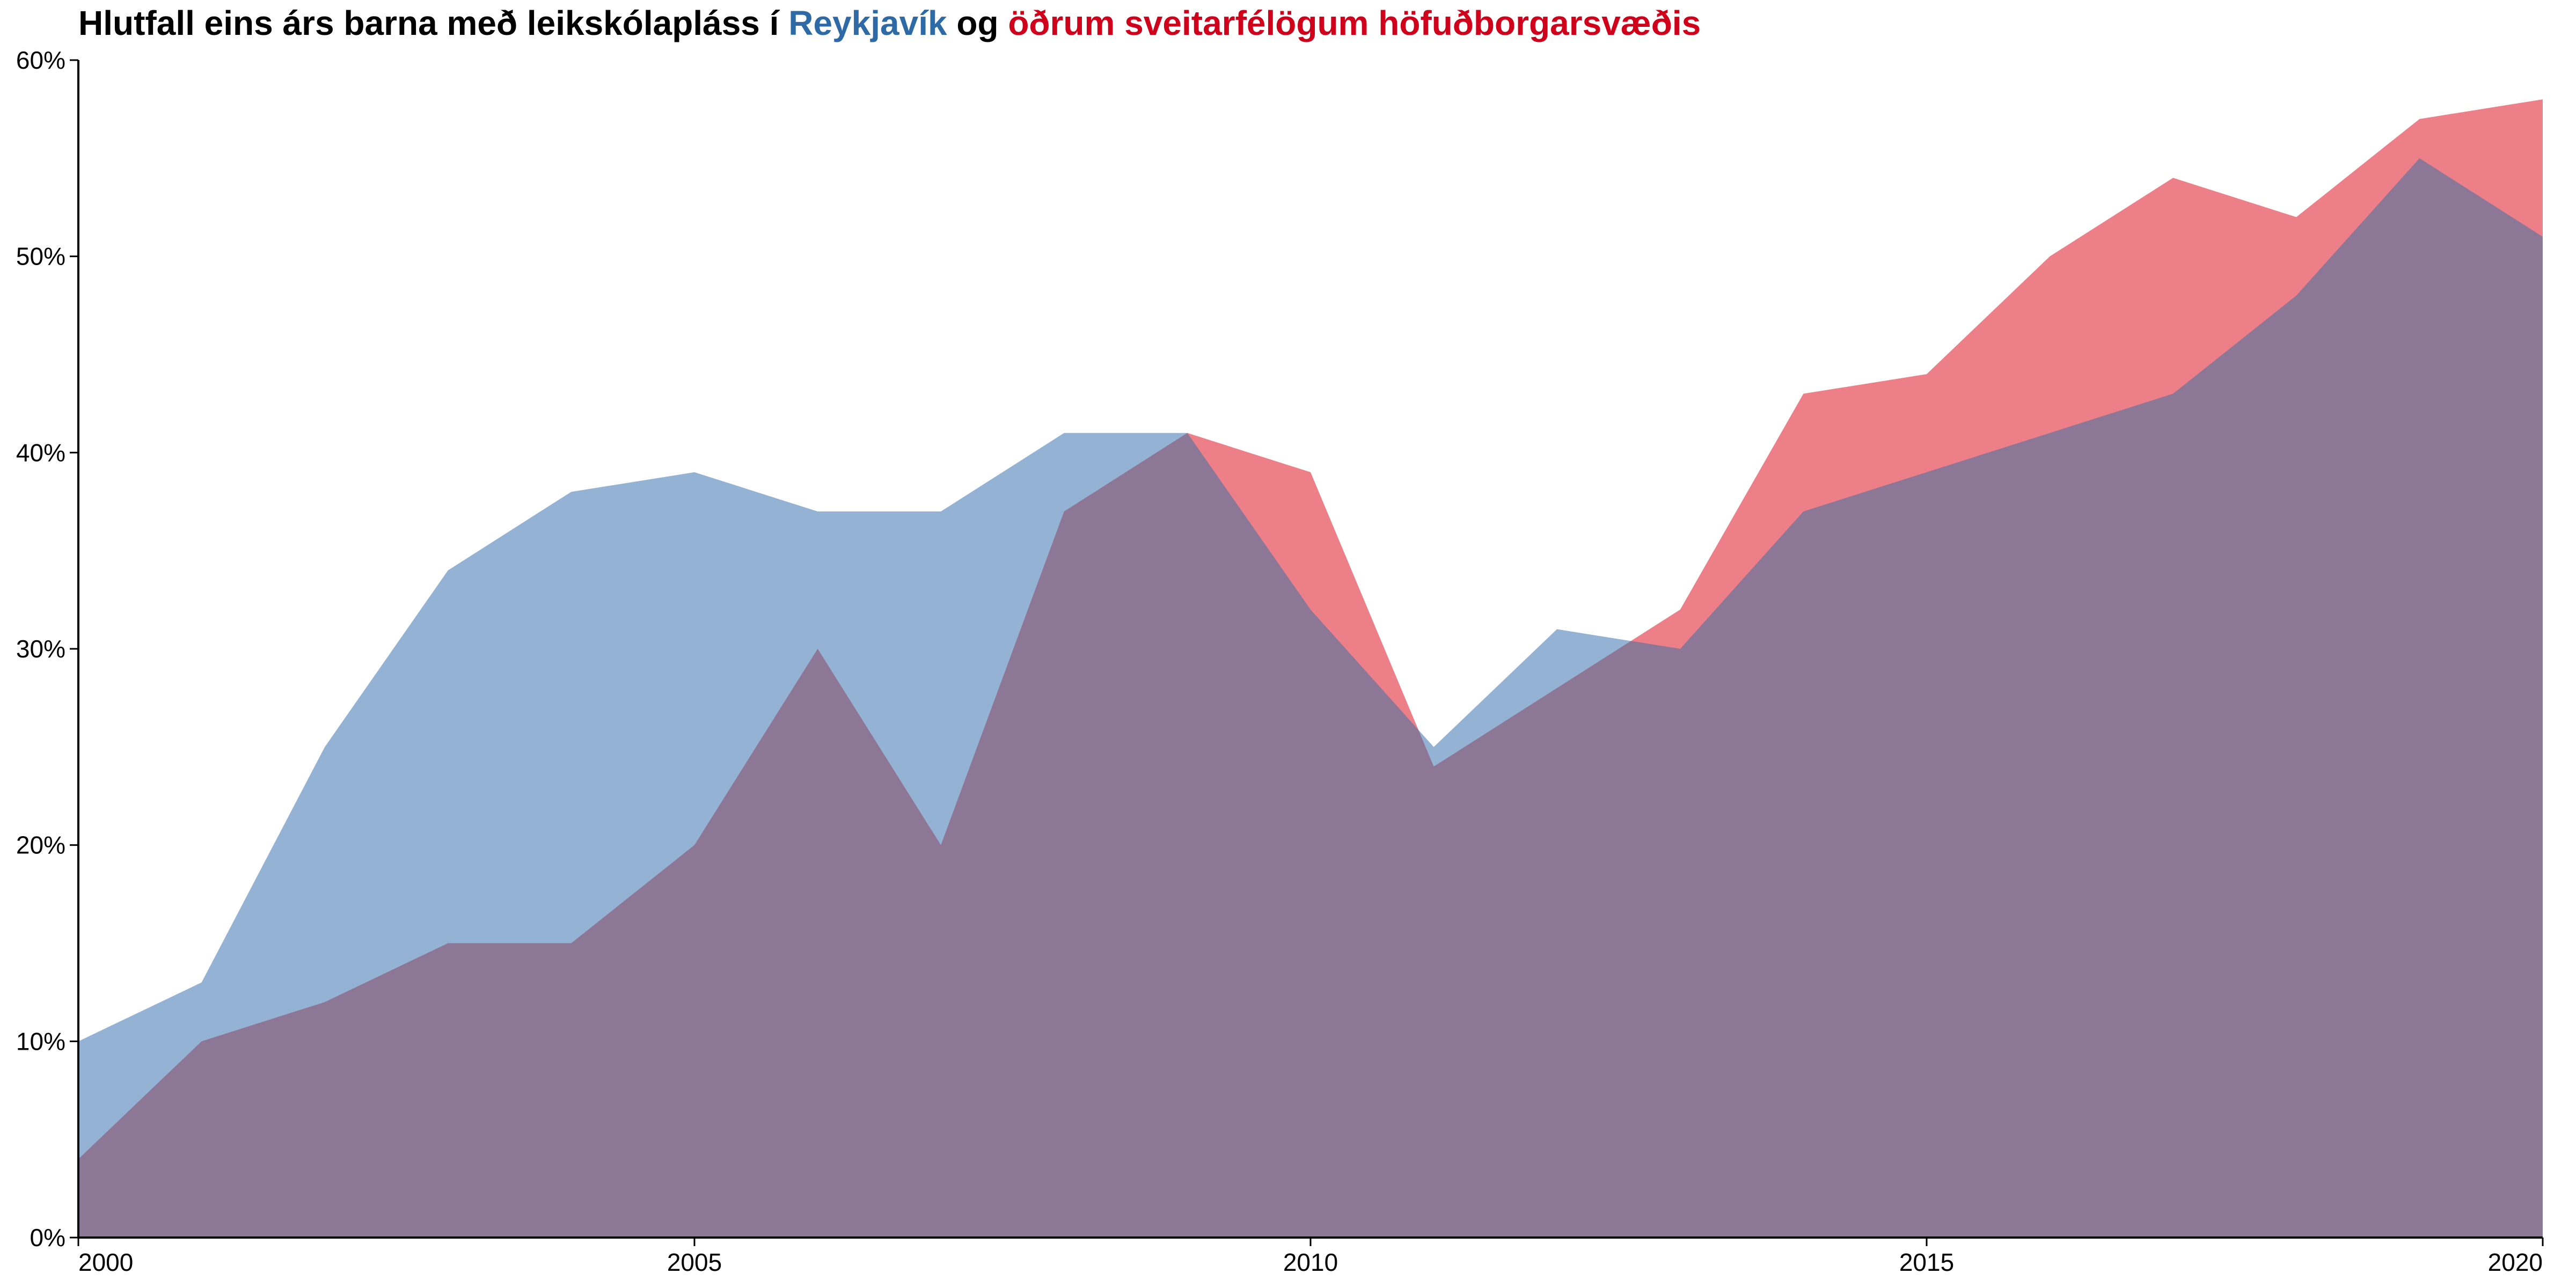 The height and width of the screenshot is (1288, 2576). I want to click on y-ticks: 0% 10% 20% 30% 40% 50% 60%, so click(47, 649).